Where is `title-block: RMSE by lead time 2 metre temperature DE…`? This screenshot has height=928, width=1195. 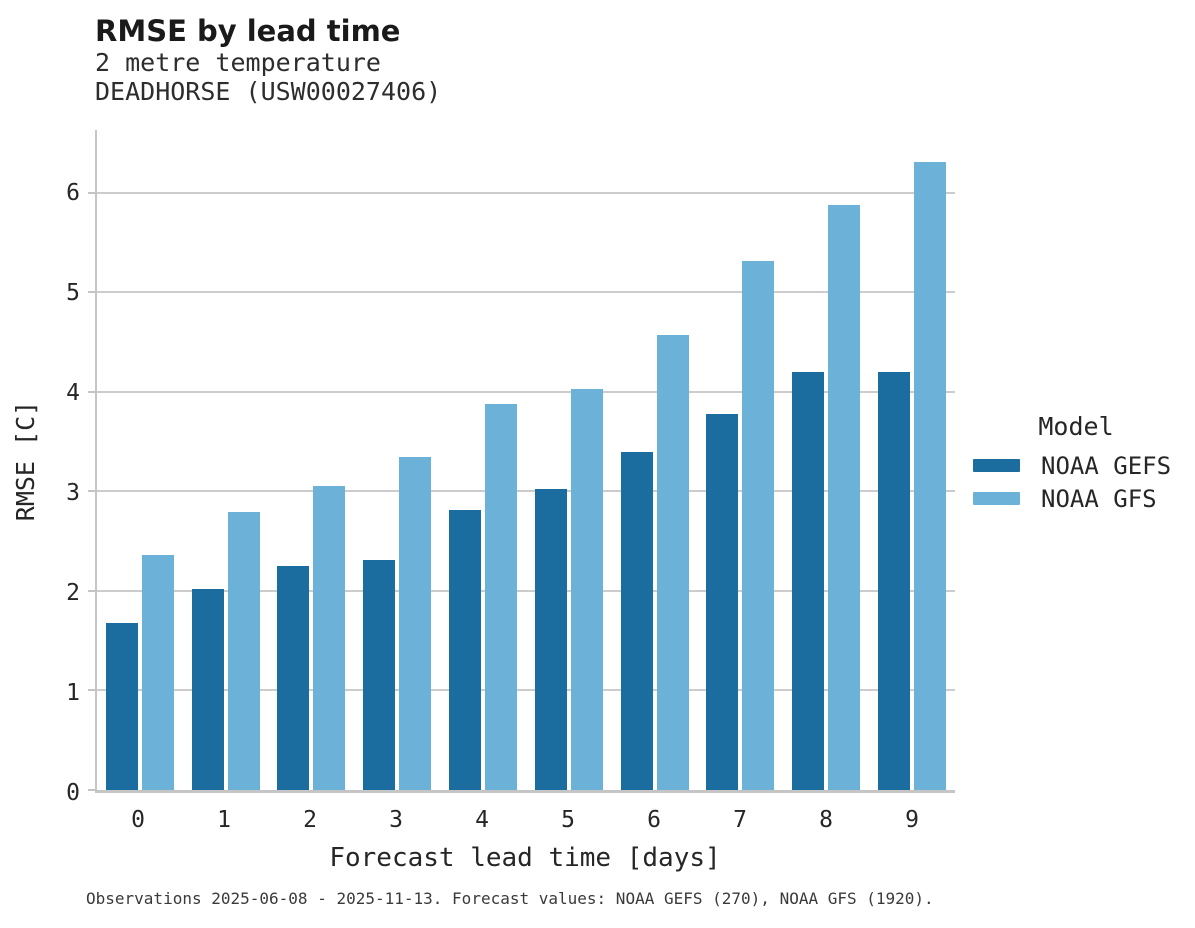
title-block: RMSE by lead time 2 metre temperature DE… is located at coordinates (268, 60).